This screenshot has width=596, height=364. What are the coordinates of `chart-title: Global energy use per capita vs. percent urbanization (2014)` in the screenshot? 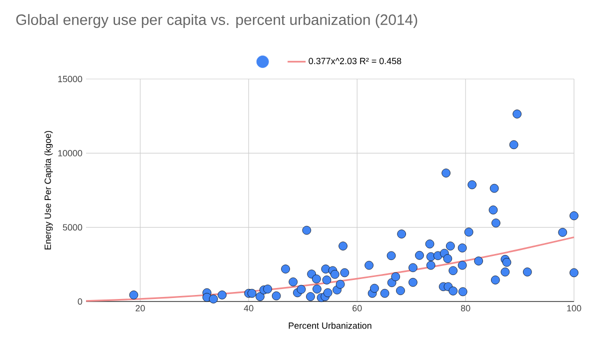 It's located at (217, 21).